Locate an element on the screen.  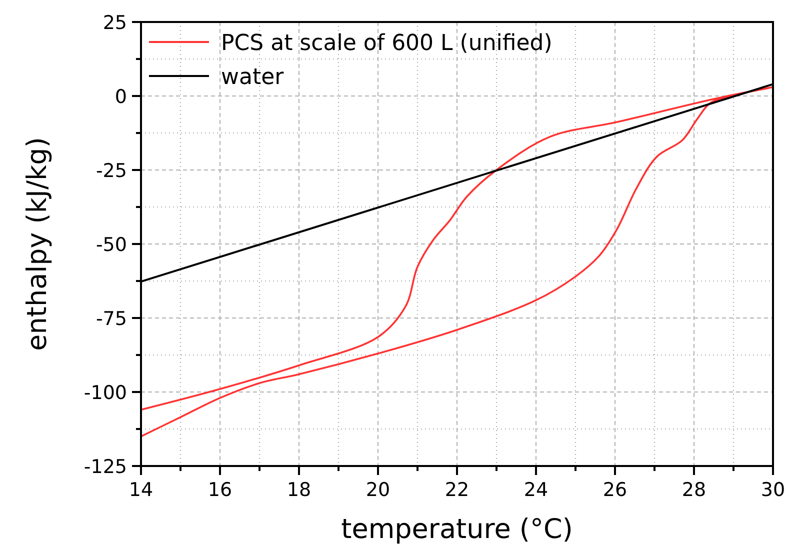
y-tick-label: -25 is located at coordinates (111, 171).